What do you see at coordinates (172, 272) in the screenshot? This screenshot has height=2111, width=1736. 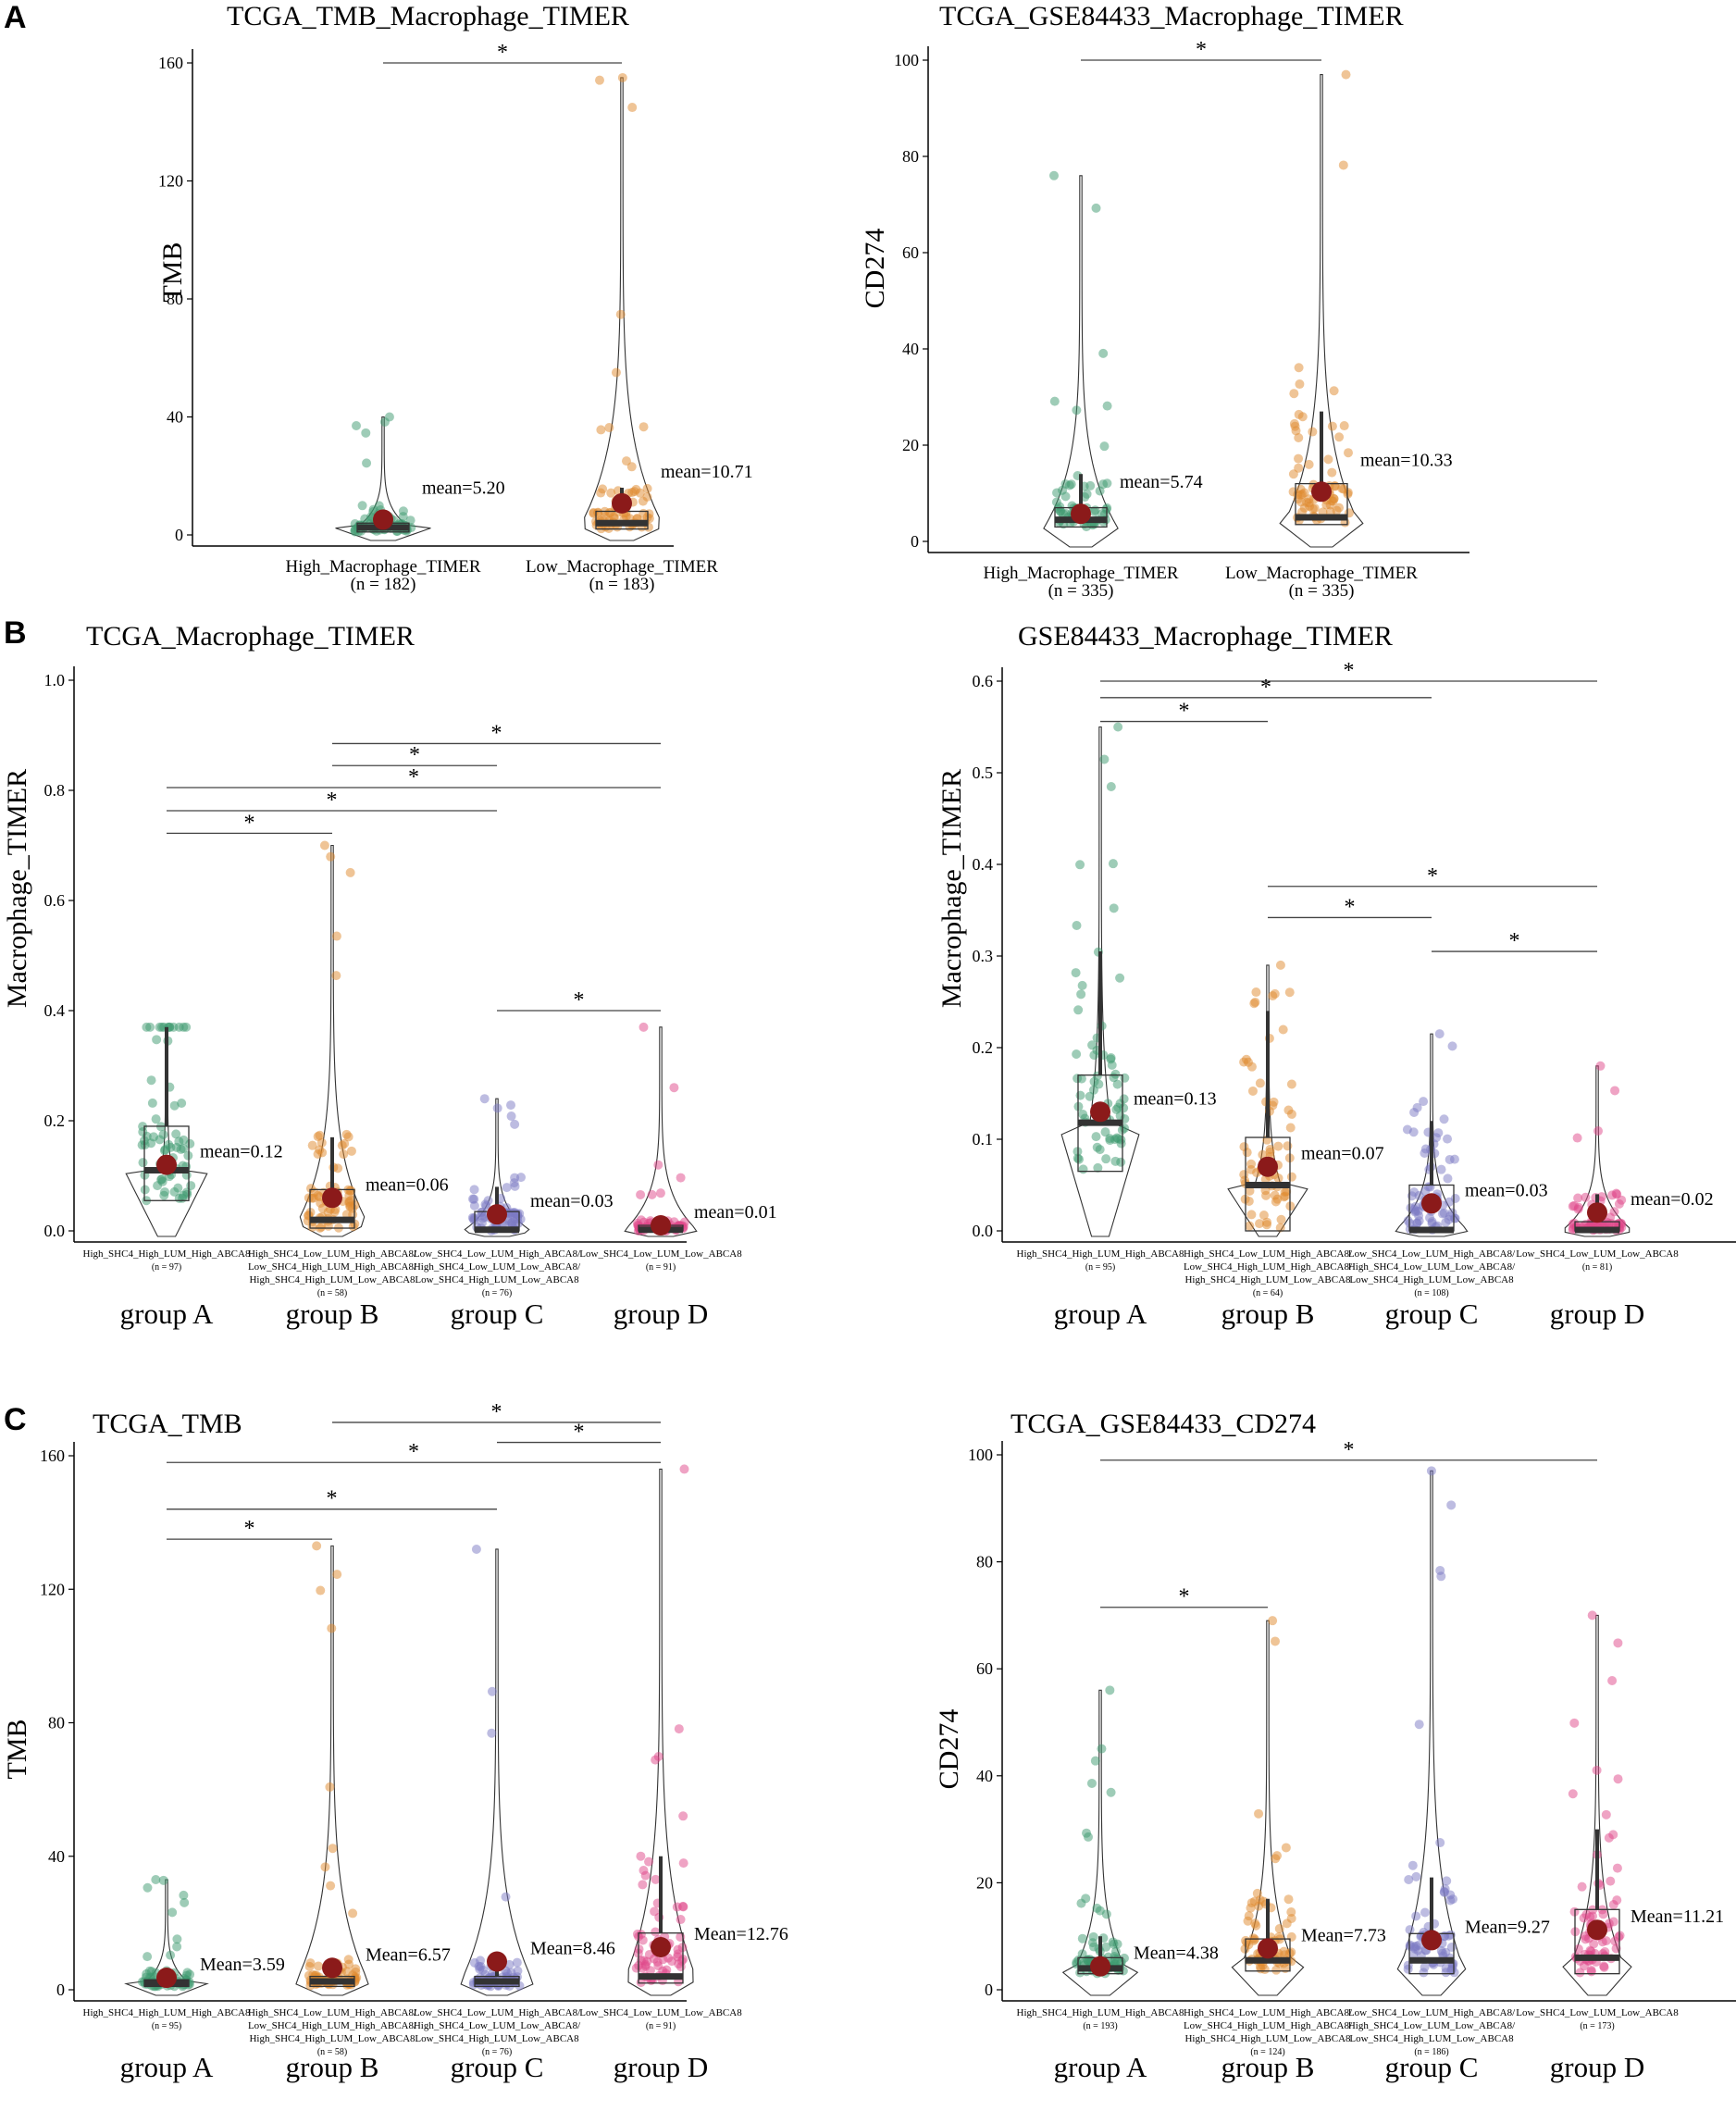 I see `y-axis-label: TMB` at bounding box center [172, 272].